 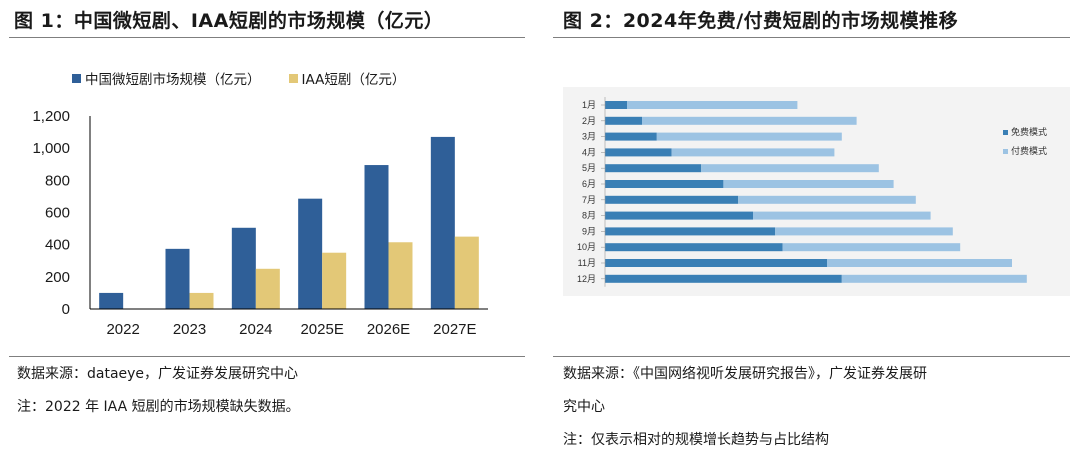 What do you see at coordinates (57, 213) in the screenshot?
I see `y-tick-label: 600` at bounding box center [57, 213].